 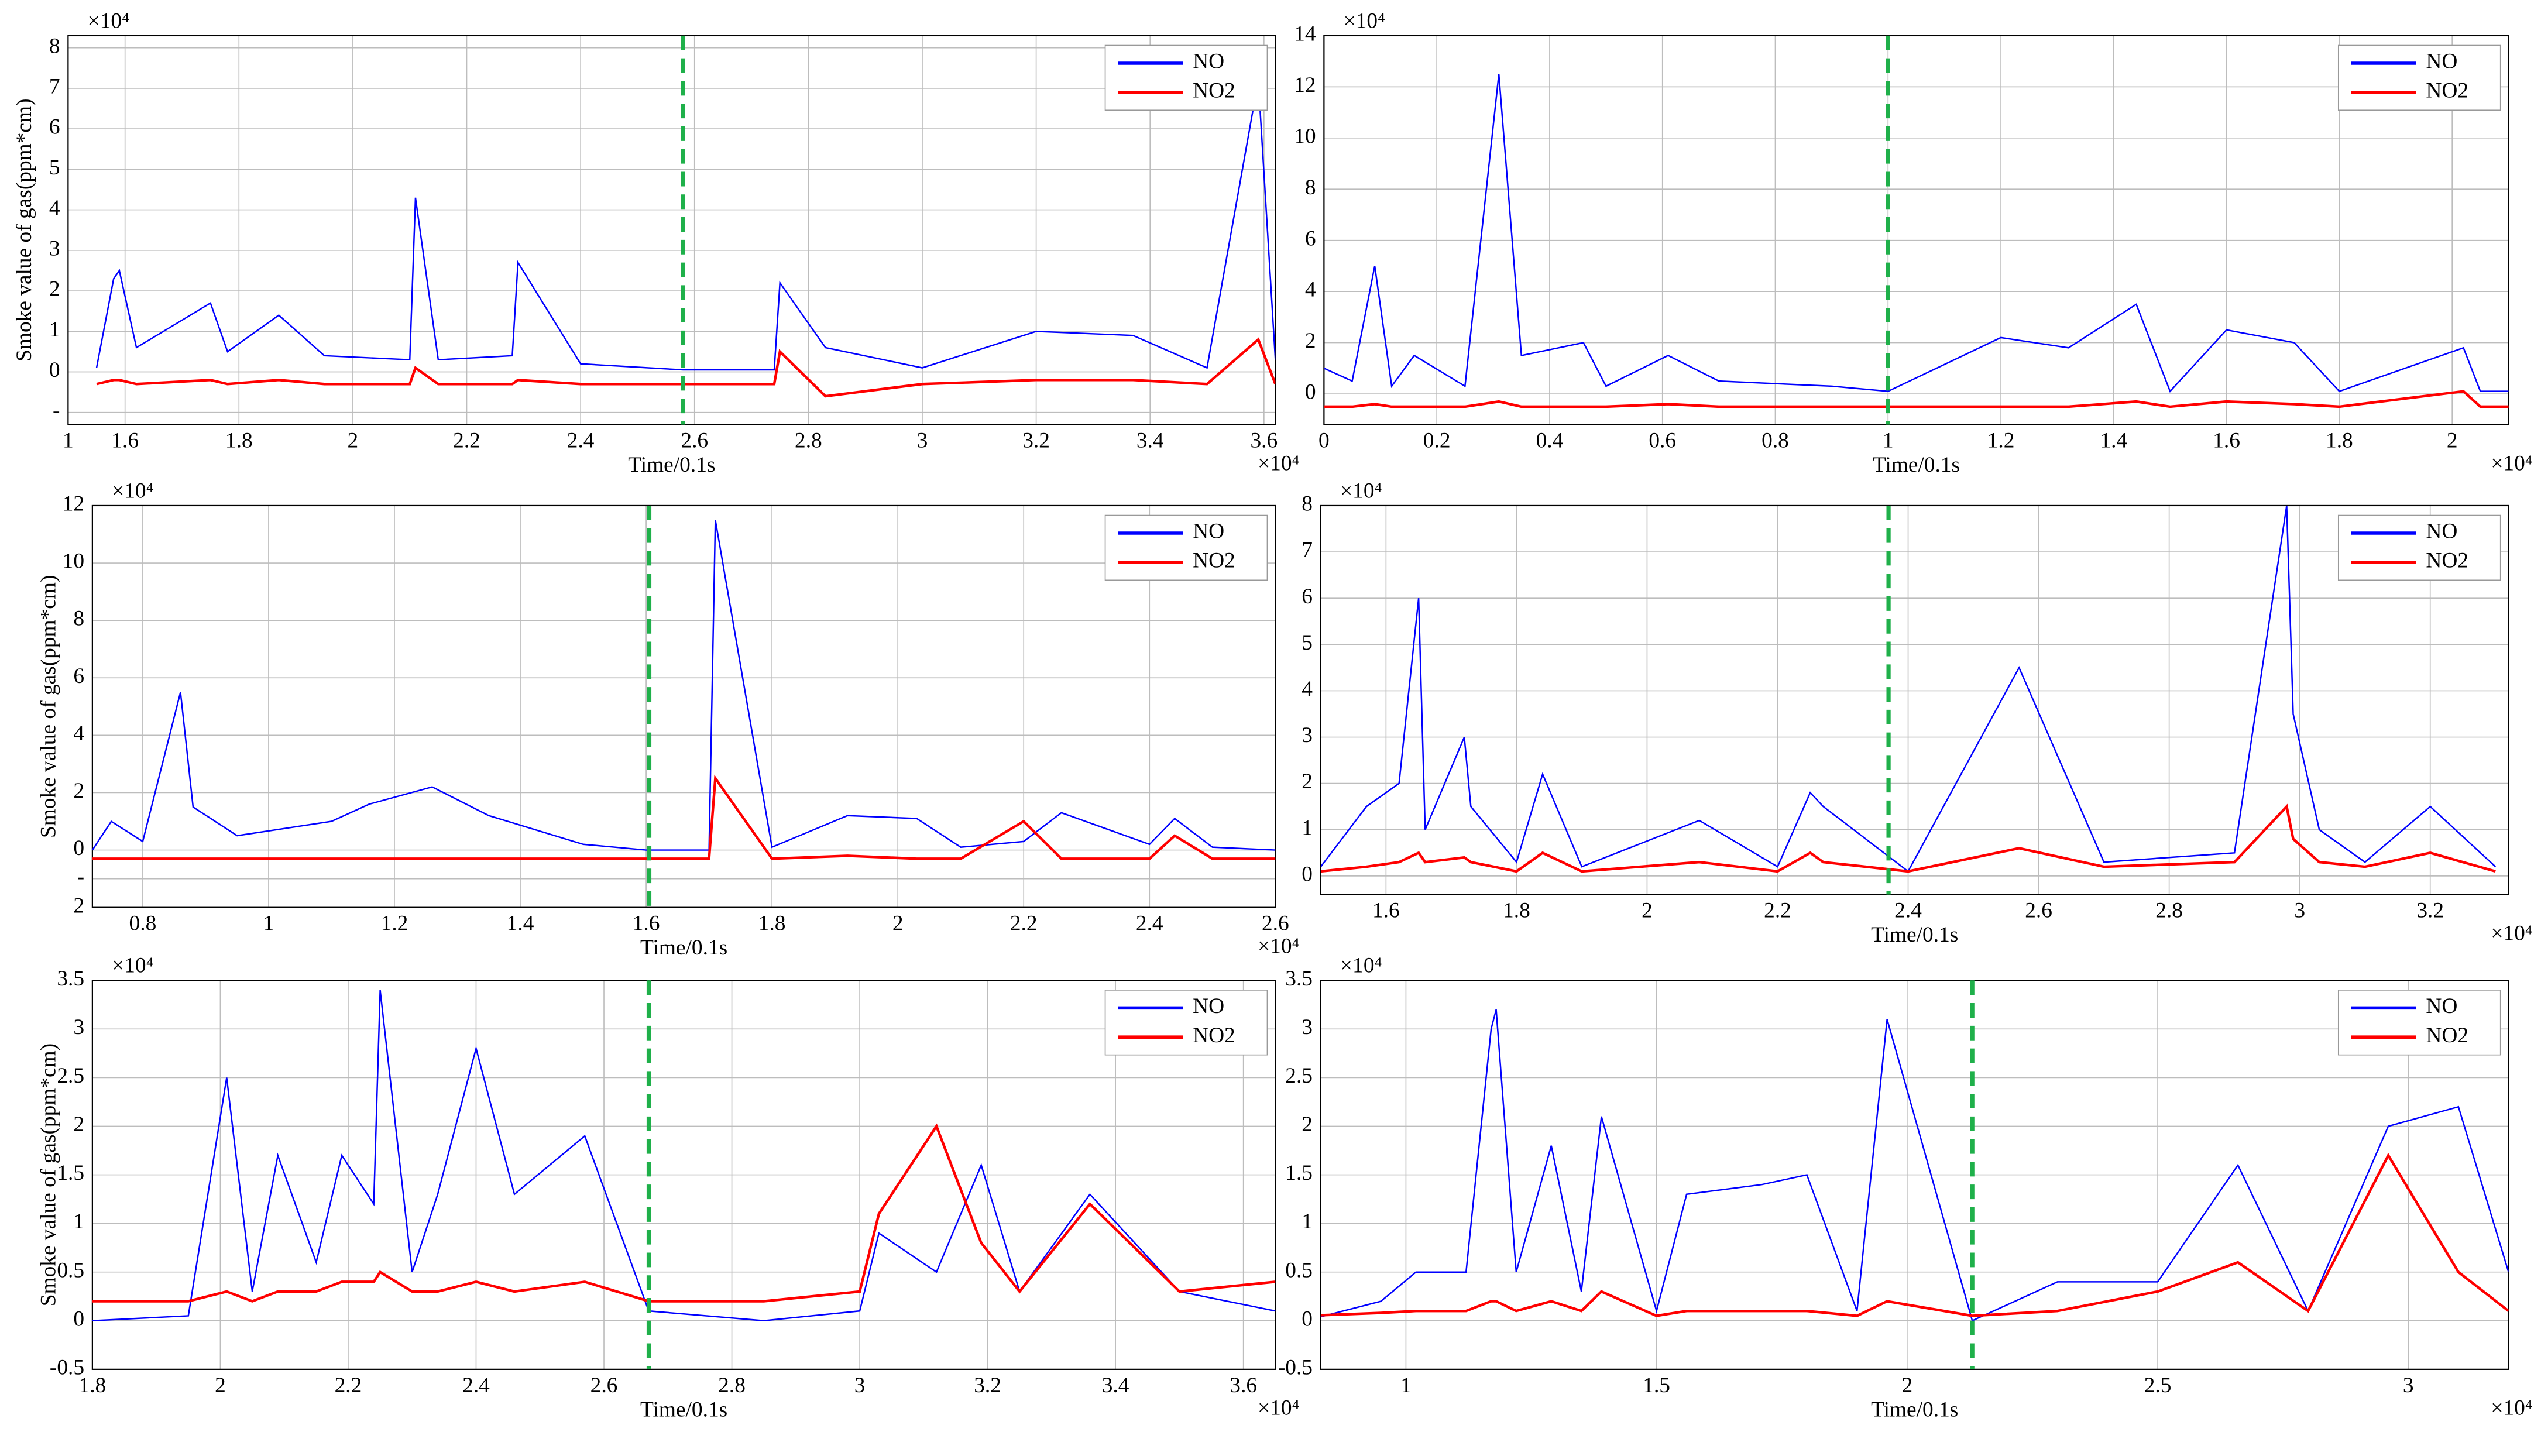 What do you see at coordinates (74, 562) in the screenshot?
I see `y-tick-label: 10` at bounding box center [74, 562].